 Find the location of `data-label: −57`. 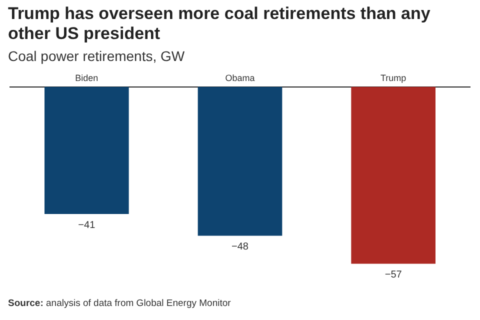

data-label: −57 is located at coordinates (393, 274).